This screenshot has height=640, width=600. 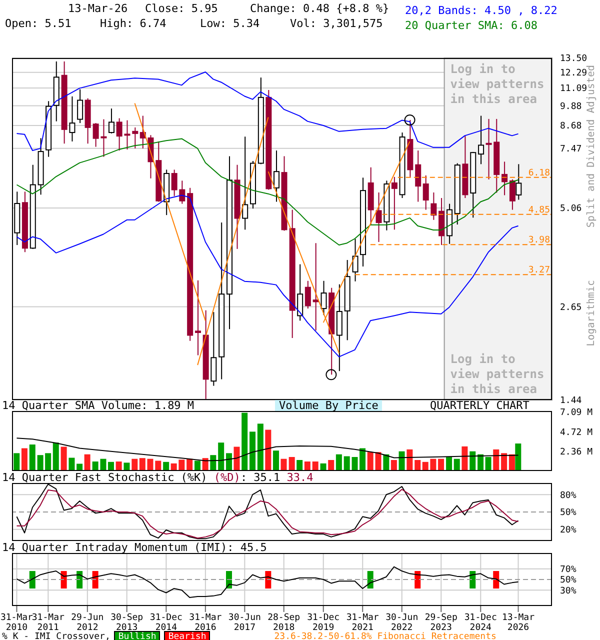 I want to click on text: Open: 5.51, so click(x=38, y=23).